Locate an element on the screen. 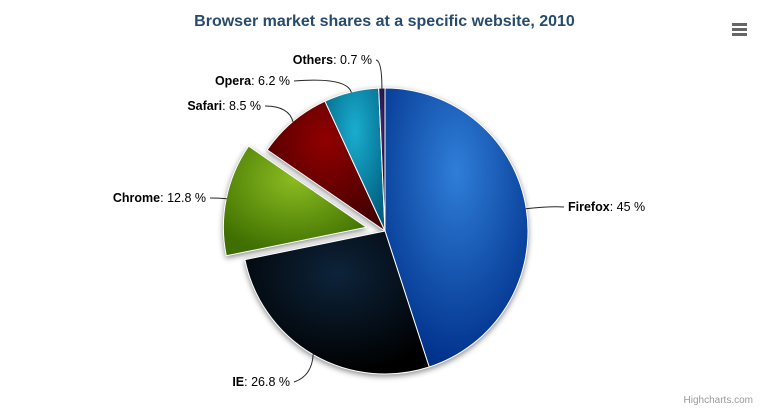  label-connector-opera is located at coordinates (322, 86).